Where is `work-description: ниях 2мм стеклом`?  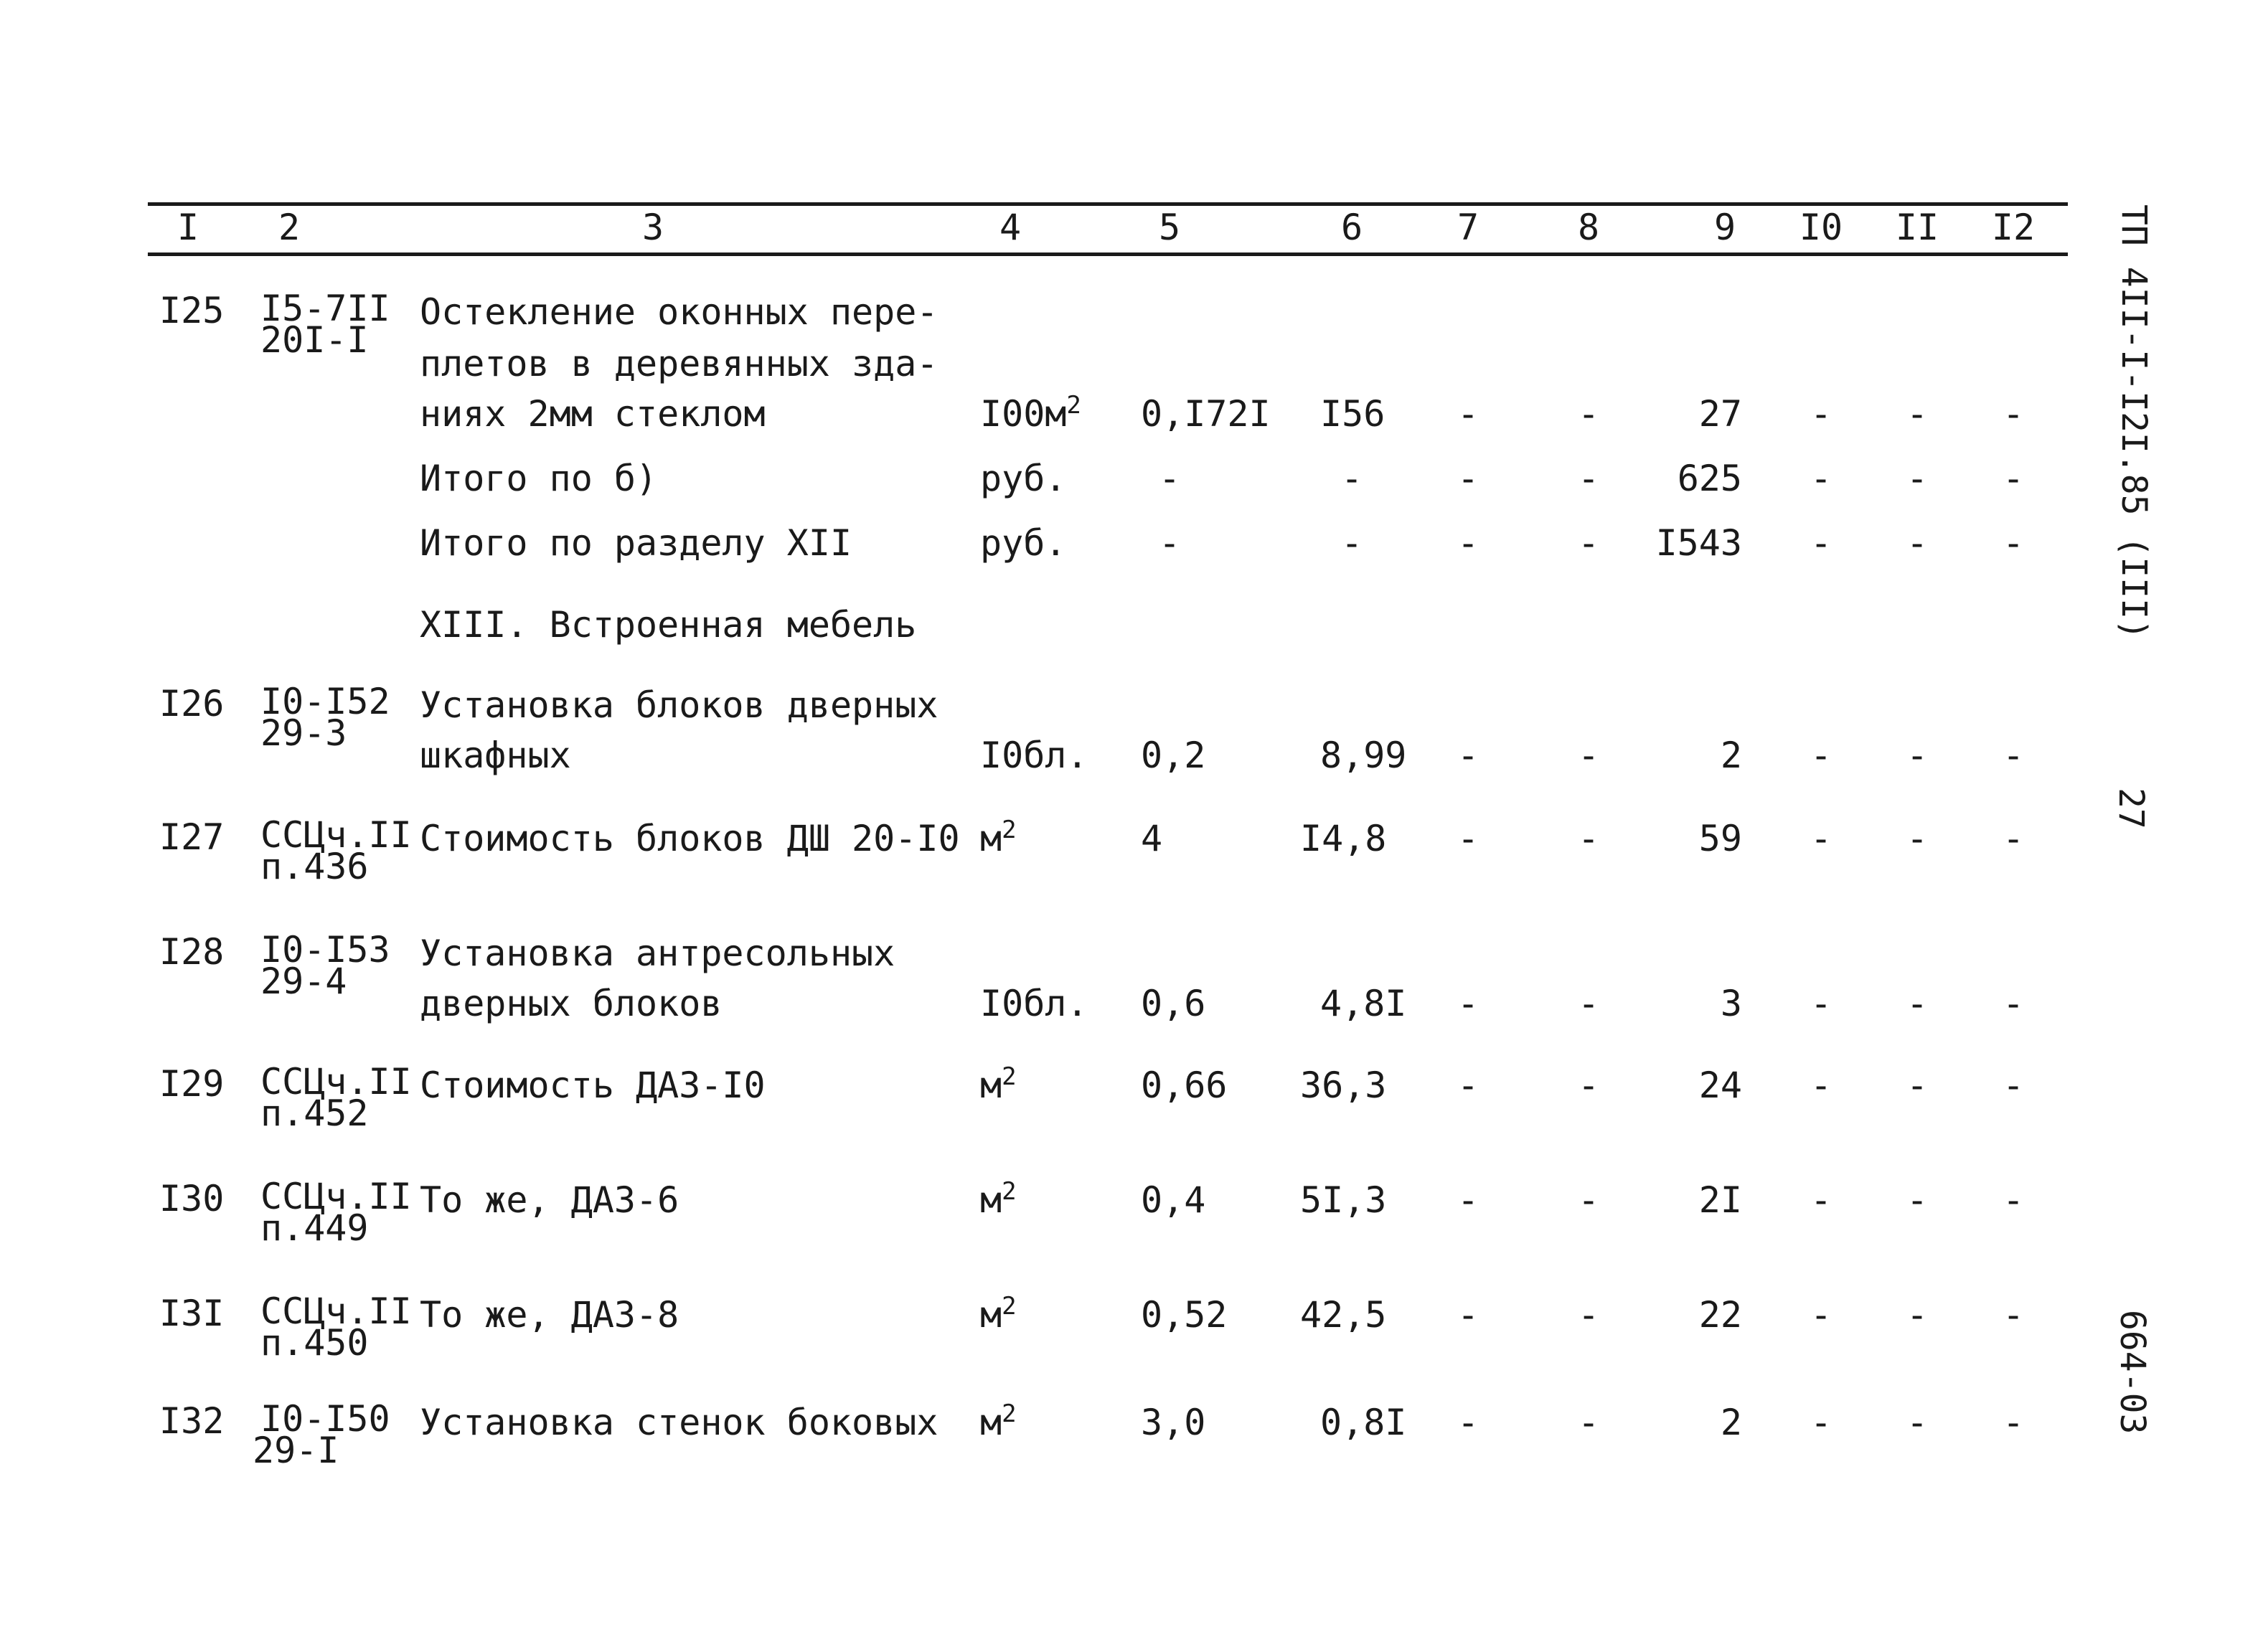
work-description: ниях 2мм стеклом is located at coordinates (593, 414).